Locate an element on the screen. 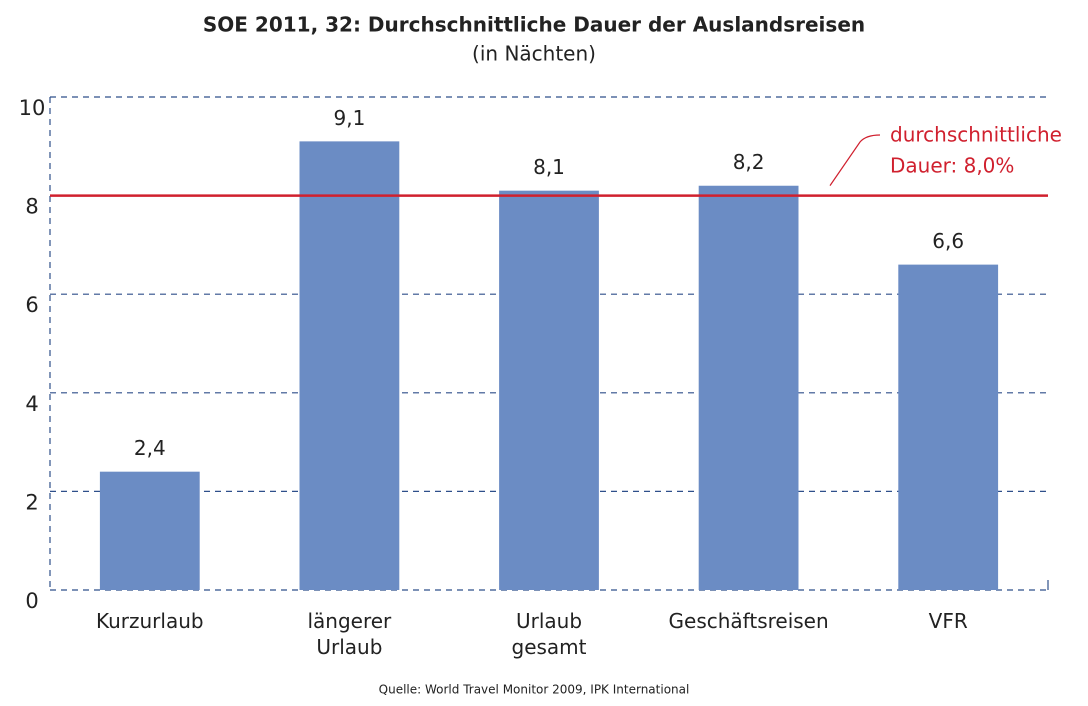  data-label: 8,2 is located at coordinates (749, 162).